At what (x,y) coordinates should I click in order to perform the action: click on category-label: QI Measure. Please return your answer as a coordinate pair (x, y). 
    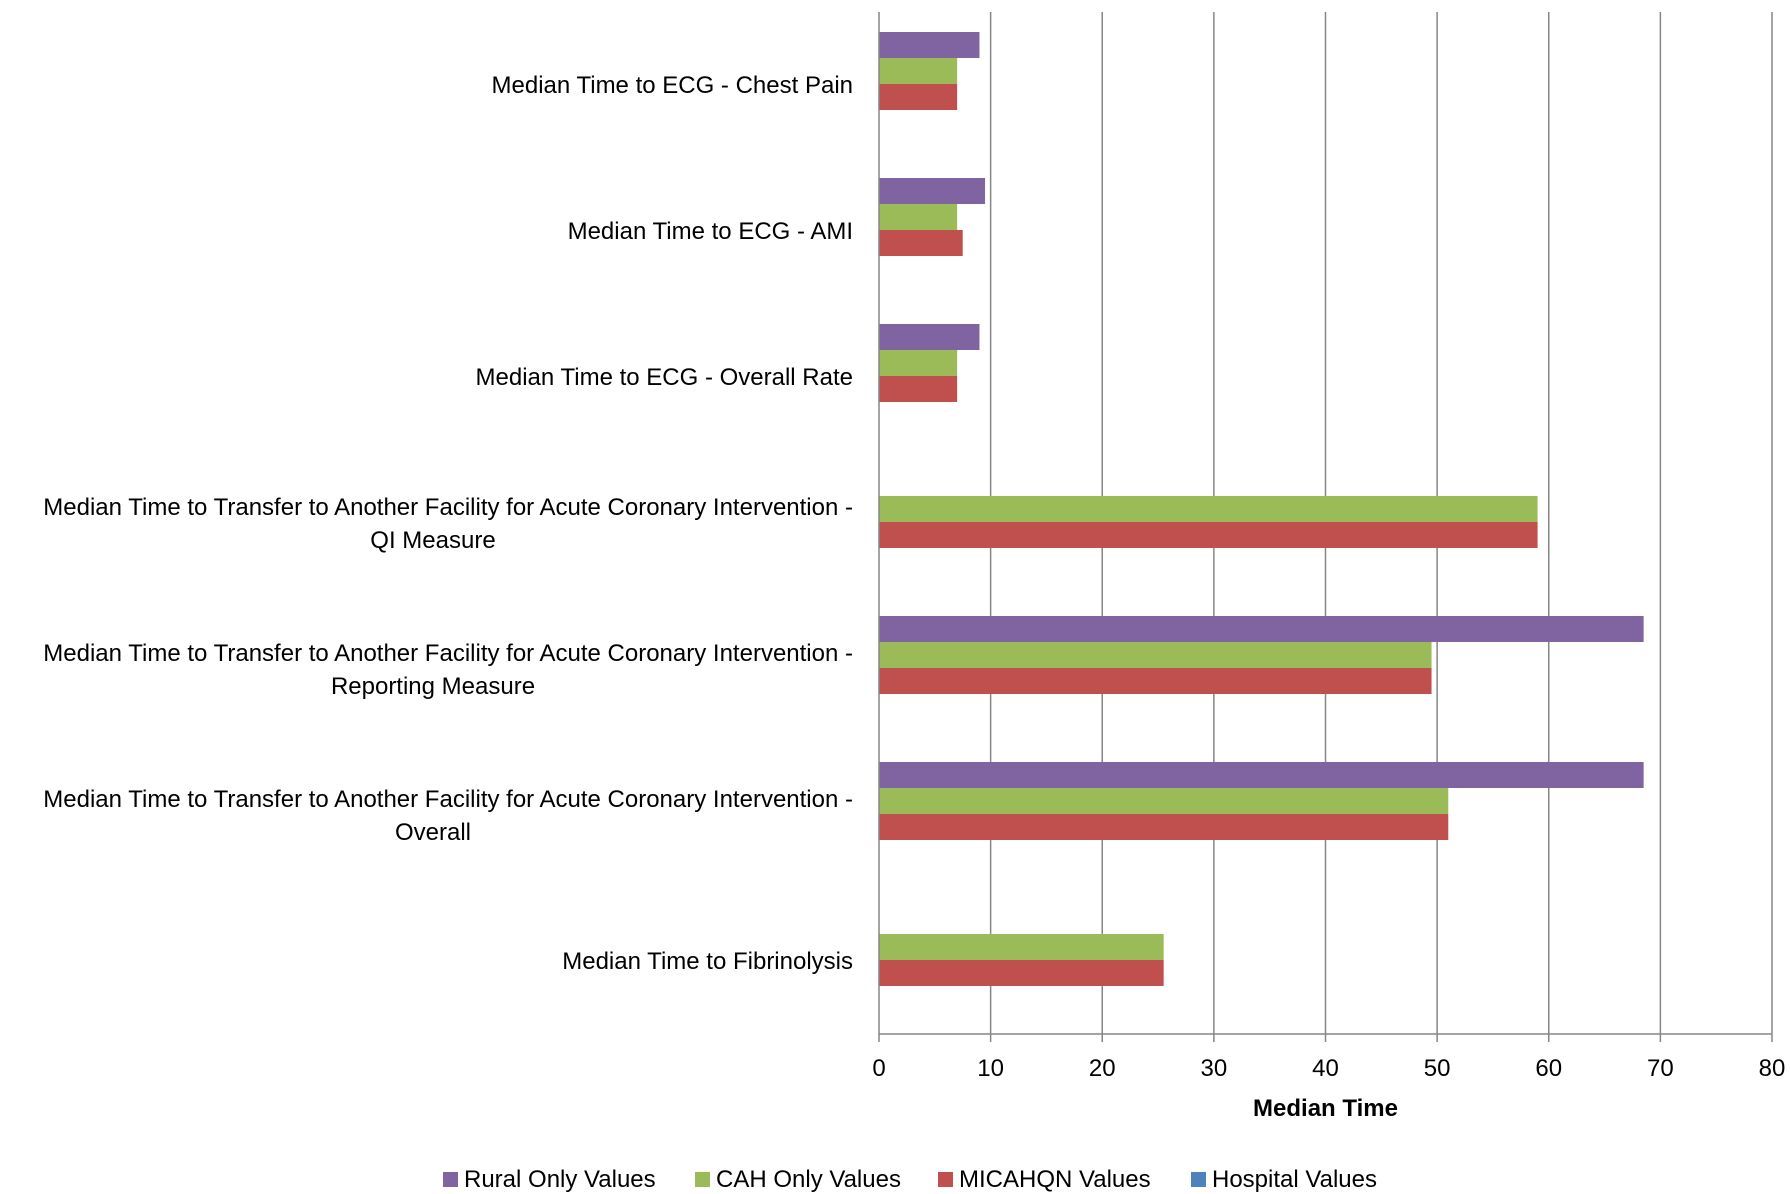
    Looking at the image, I should click on (432, 540).